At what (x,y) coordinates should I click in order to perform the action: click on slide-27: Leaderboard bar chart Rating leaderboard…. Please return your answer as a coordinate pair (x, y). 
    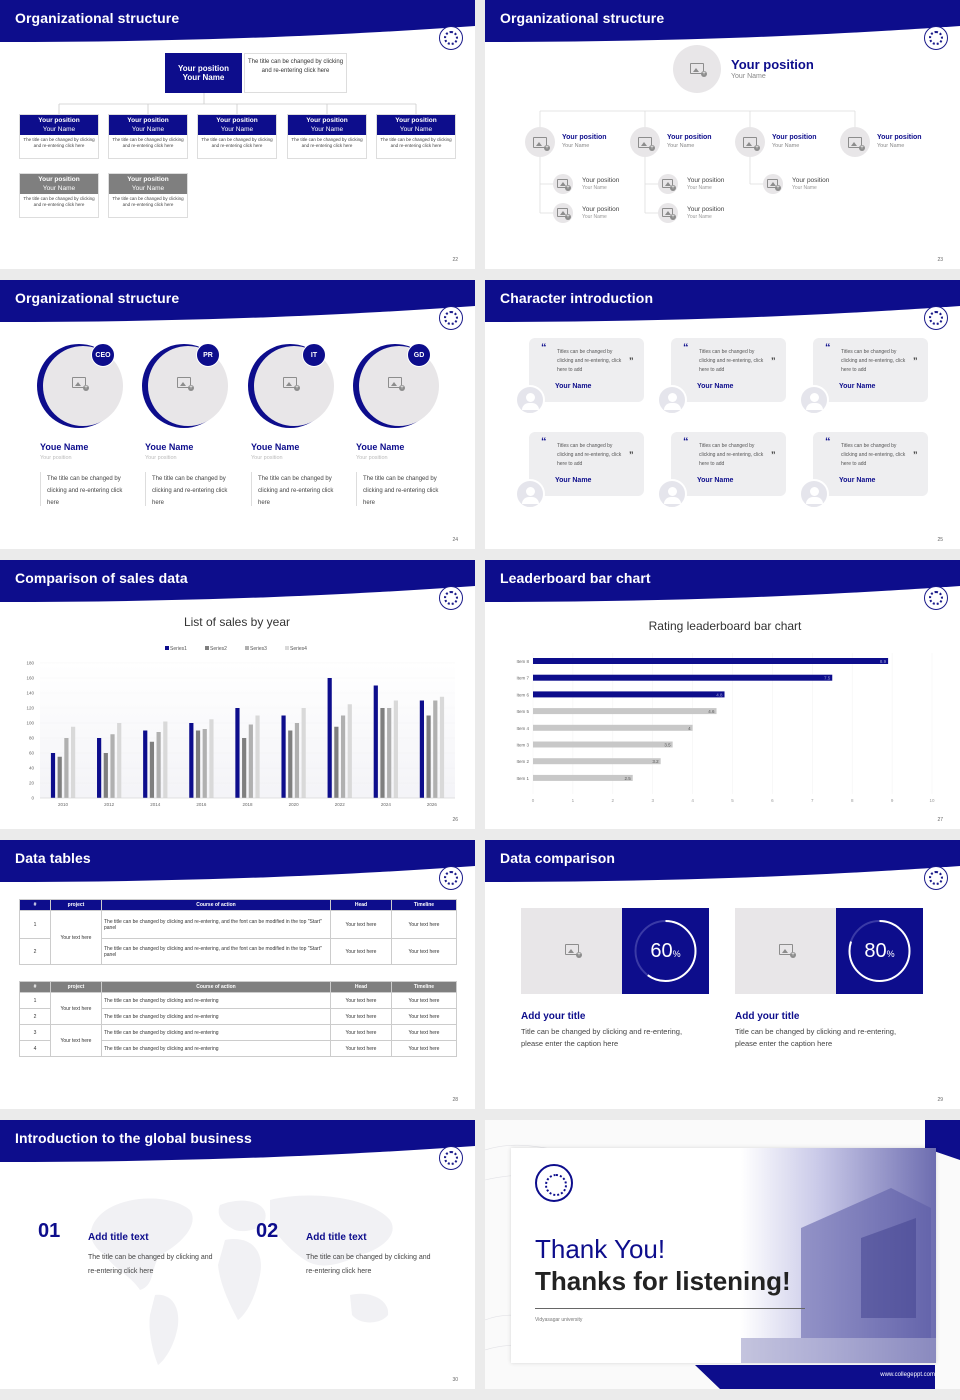
    Looking at the image, I should click on (722, 694).